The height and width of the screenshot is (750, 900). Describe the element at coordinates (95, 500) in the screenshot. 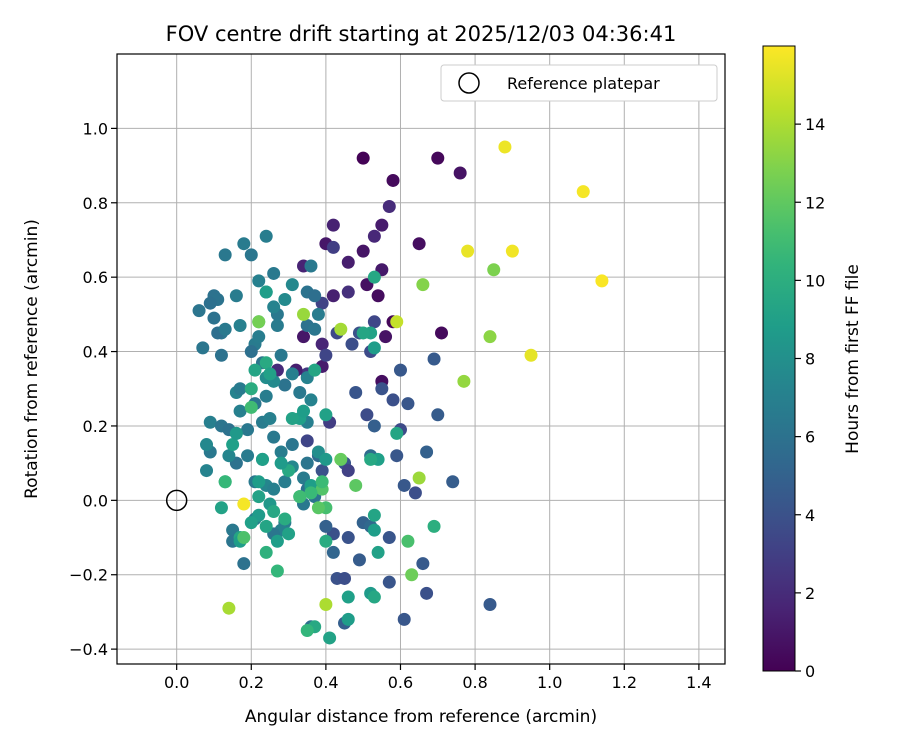

I see `y-tick-label: 0.0` at that location.